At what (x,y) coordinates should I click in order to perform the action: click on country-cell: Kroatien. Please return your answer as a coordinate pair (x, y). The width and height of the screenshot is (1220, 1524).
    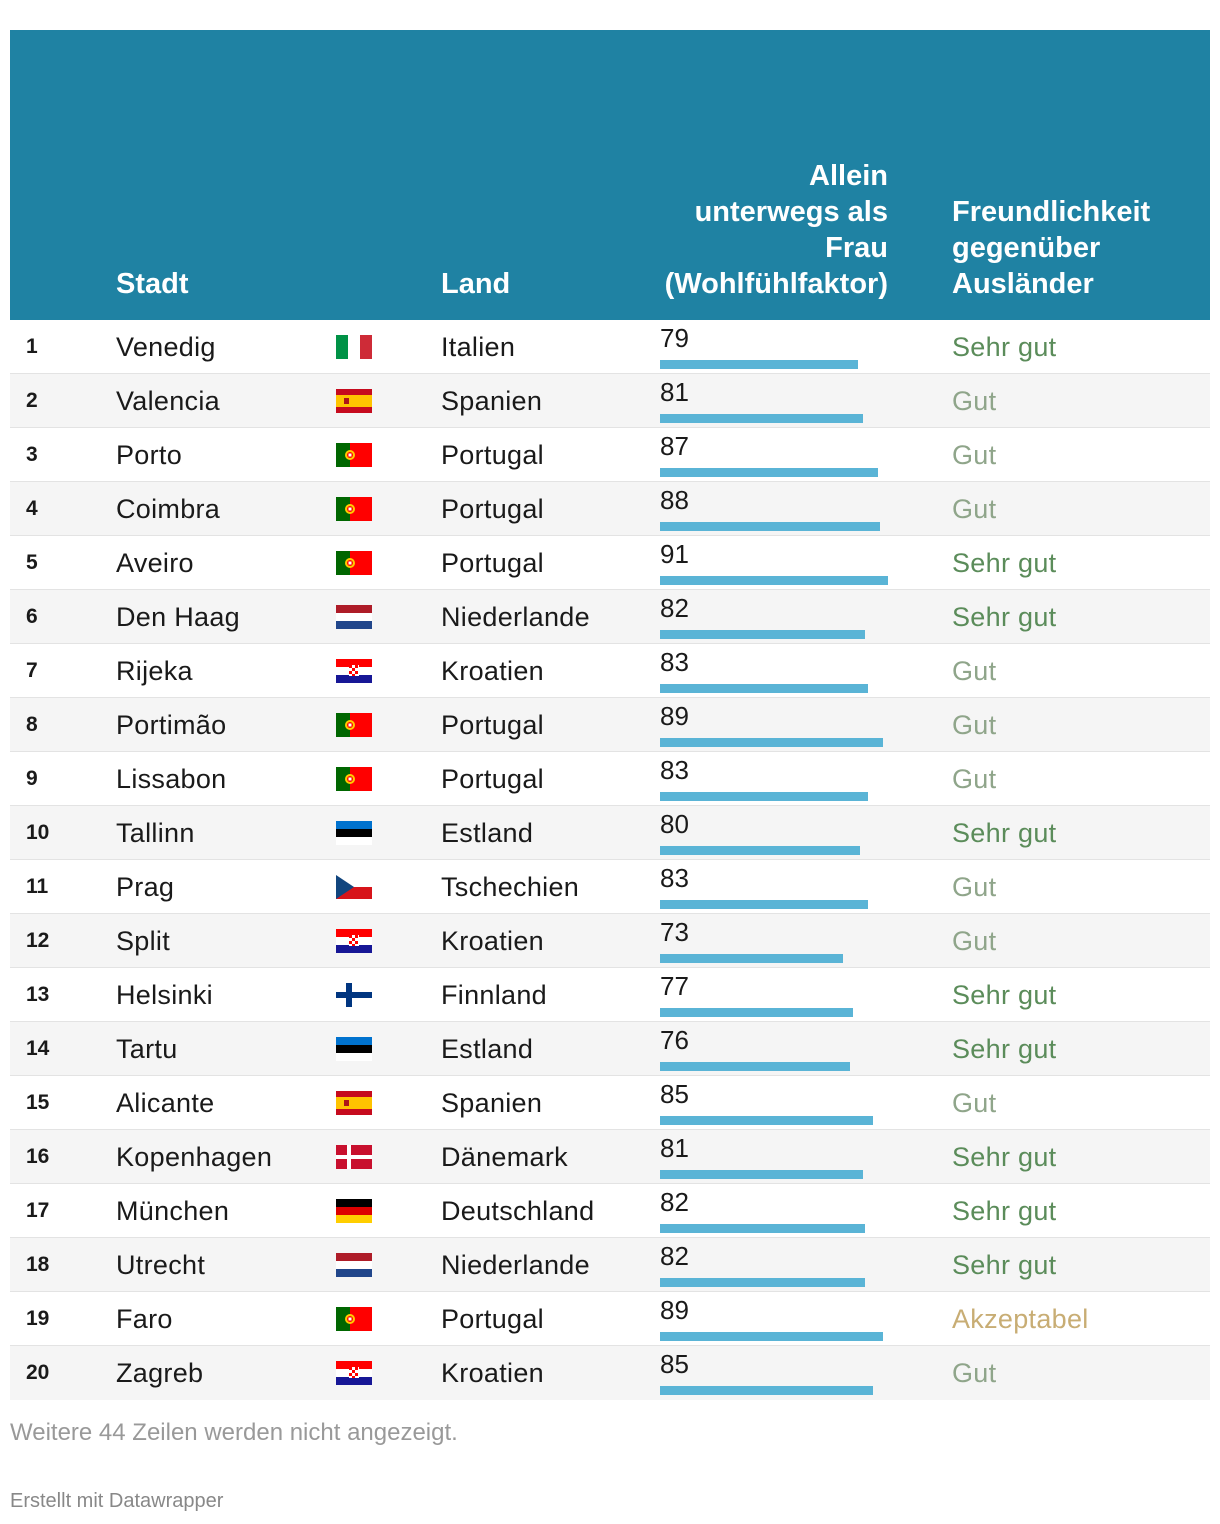
    Looking at the image, I should click on (492, 941).